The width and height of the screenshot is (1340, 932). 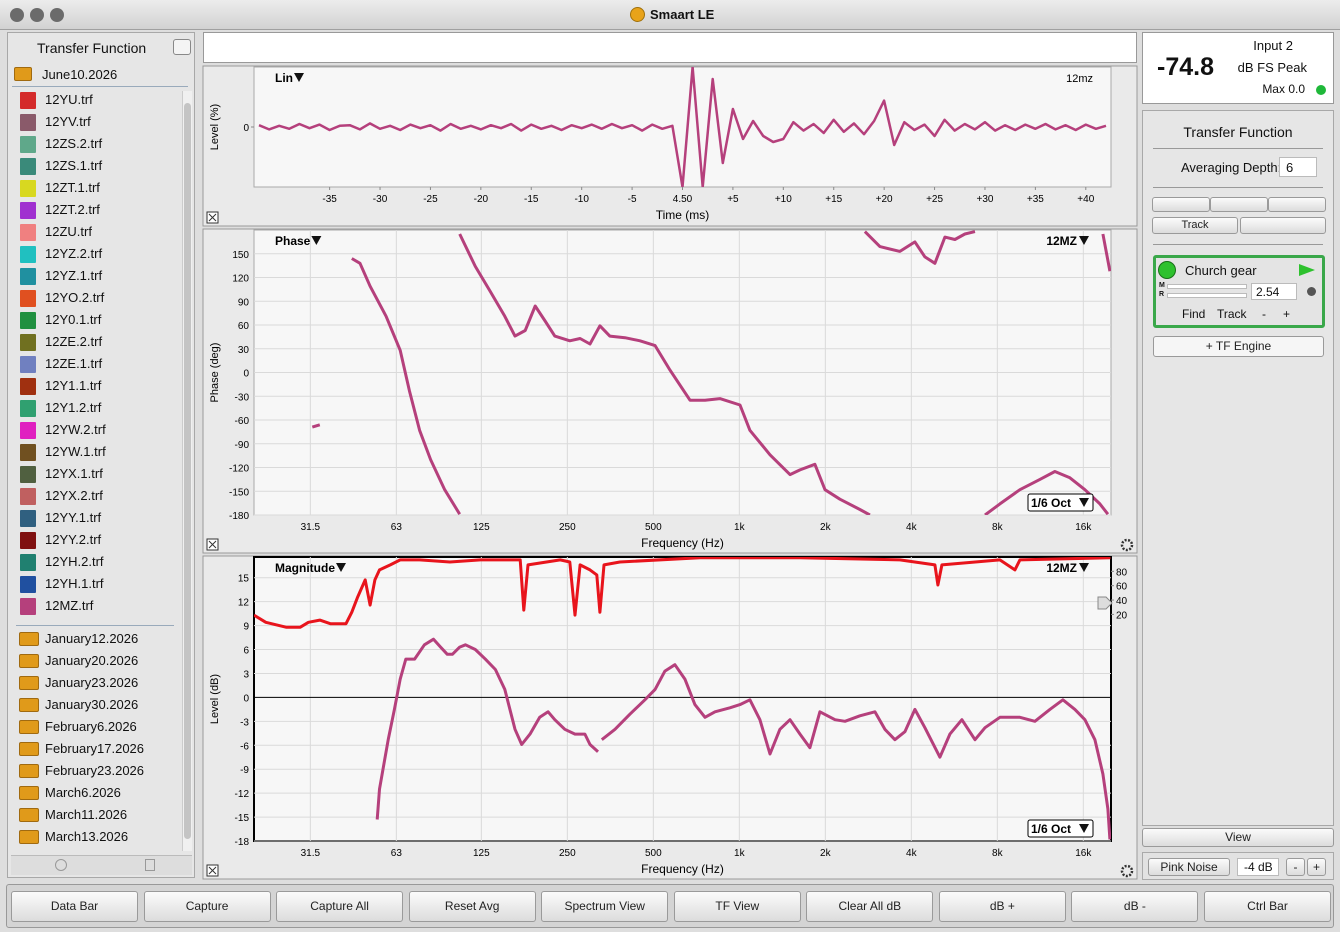 I want to click on folder-row: March6.2026, so click(x=96, y=793).